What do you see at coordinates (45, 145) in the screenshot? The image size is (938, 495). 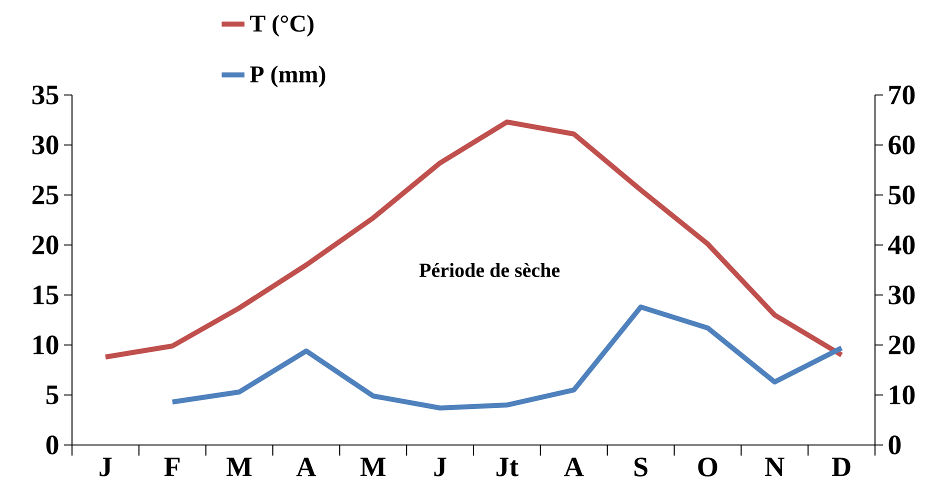 I see `y-tick-label: 30` at bounding box center [45, 145].